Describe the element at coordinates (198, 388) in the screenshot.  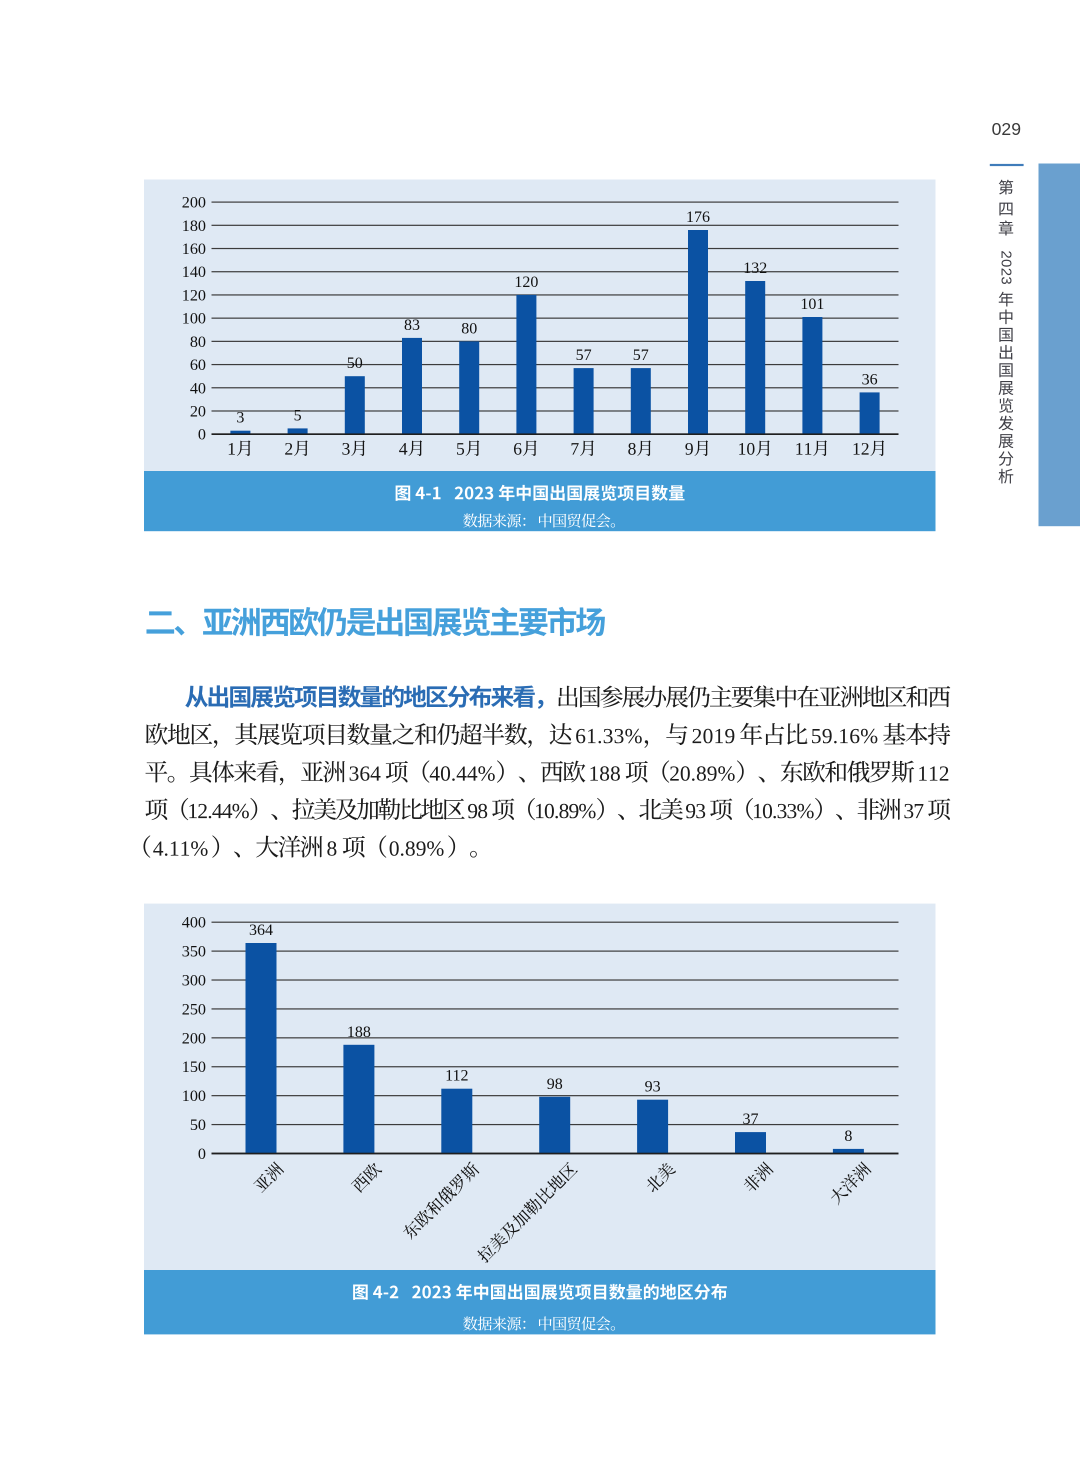
I see `svg-text: 40` at that location.